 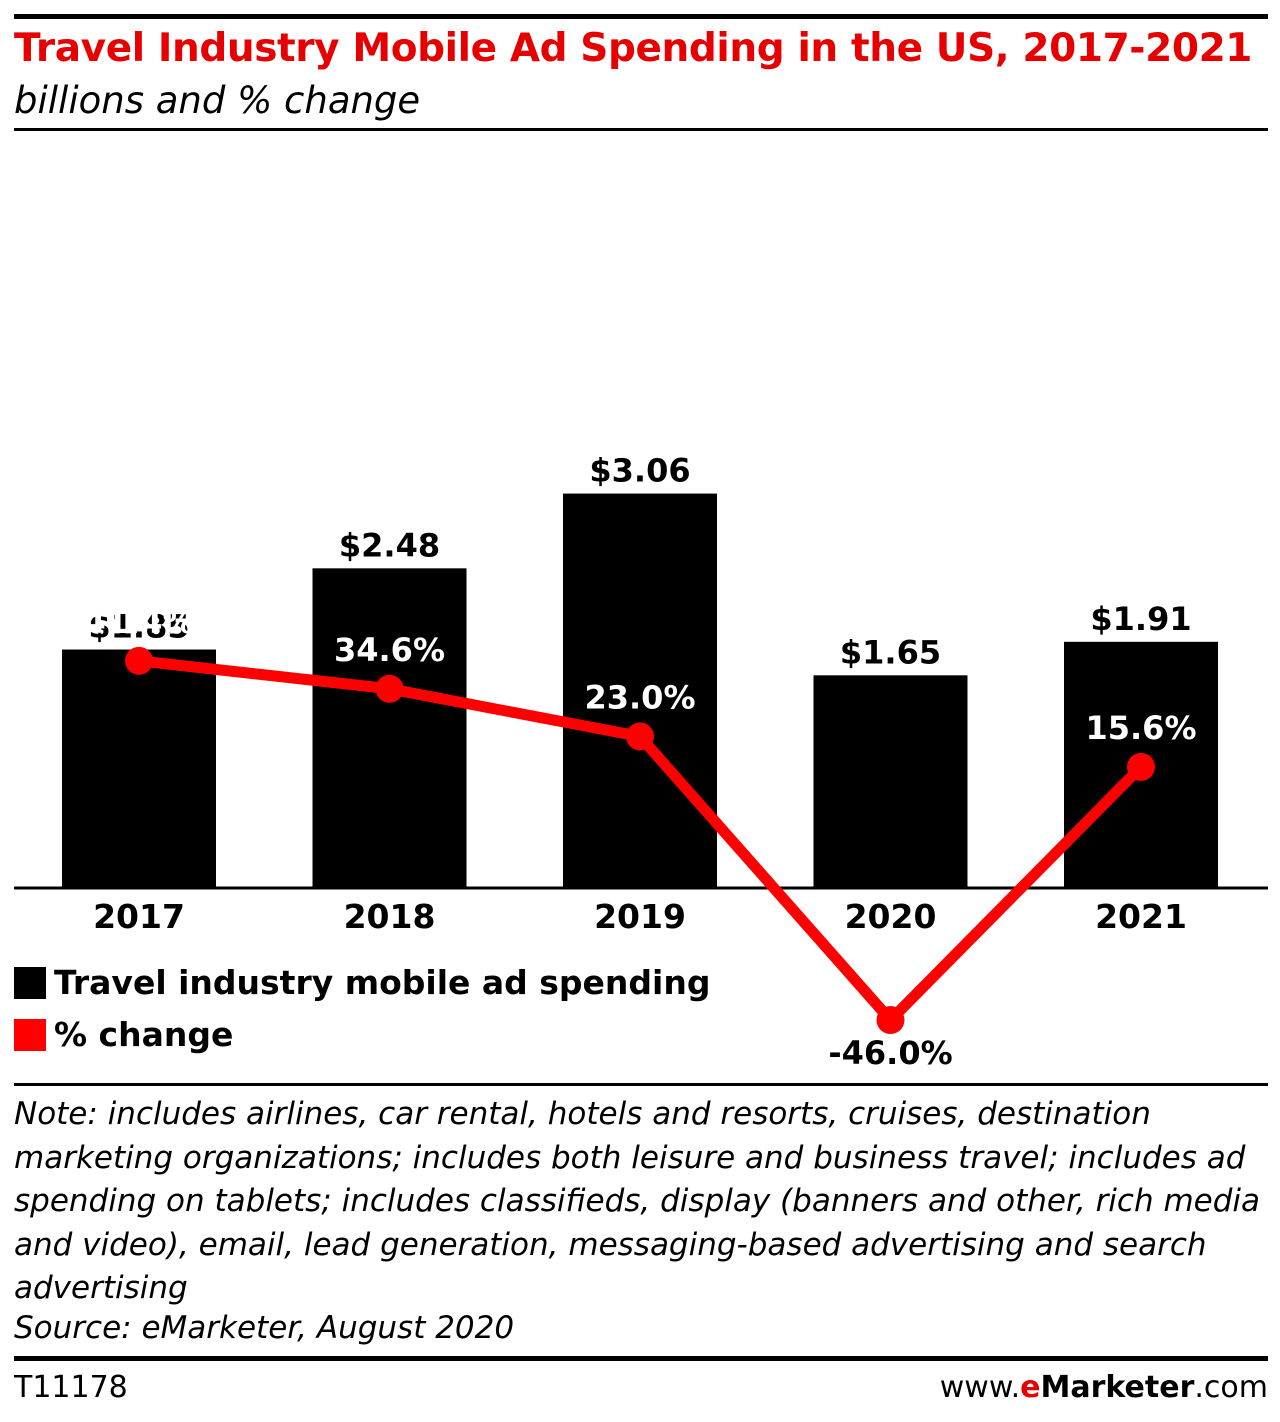 I want to click on pct-label-2018: 34.6%, so click(x=389, y=650).